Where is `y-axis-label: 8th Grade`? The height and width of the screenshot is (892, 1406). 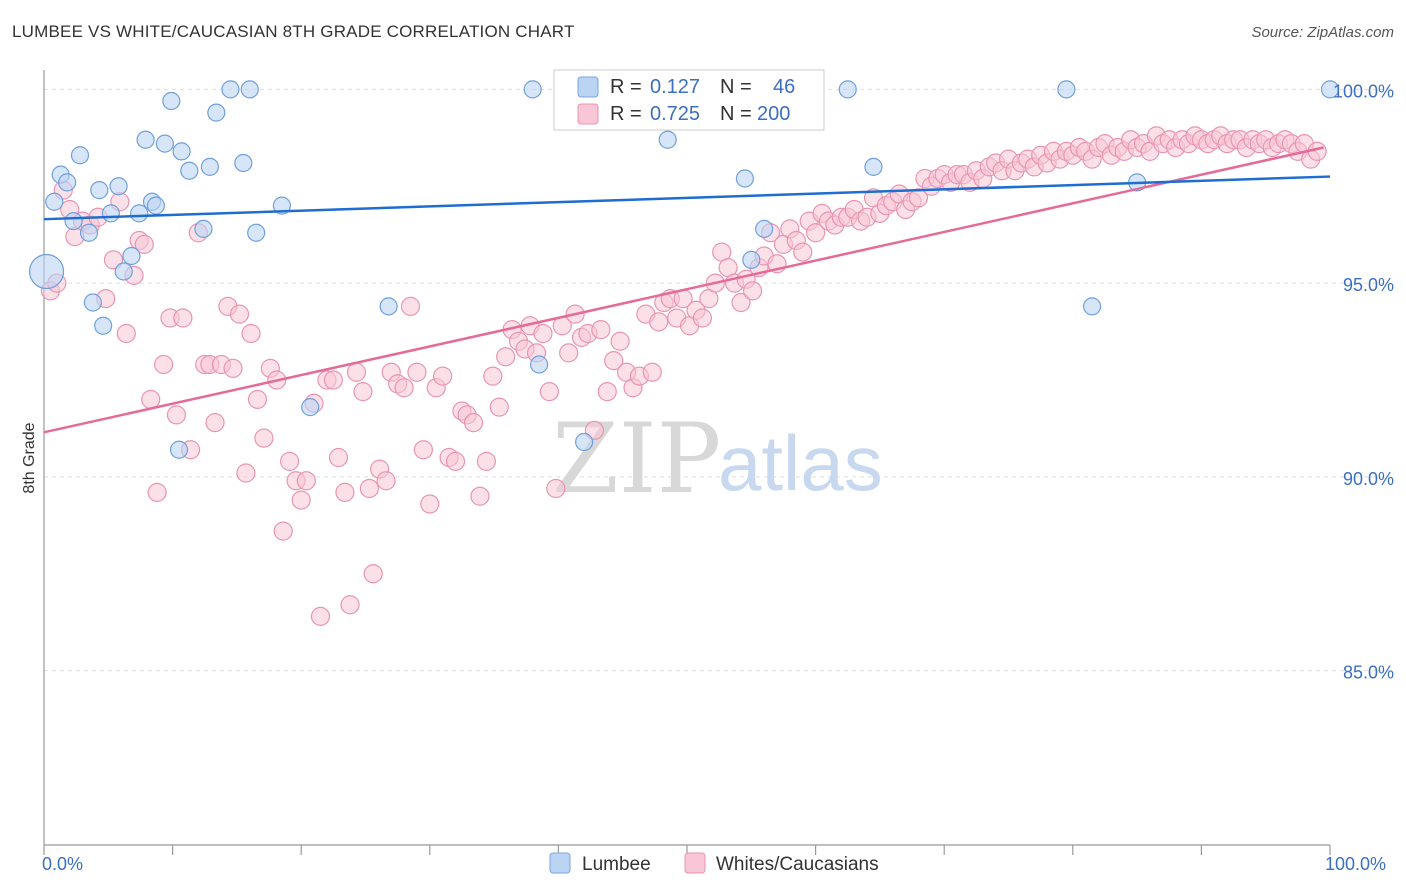 y-axis-label: 8th Grade is located at coordinates (29, 457).